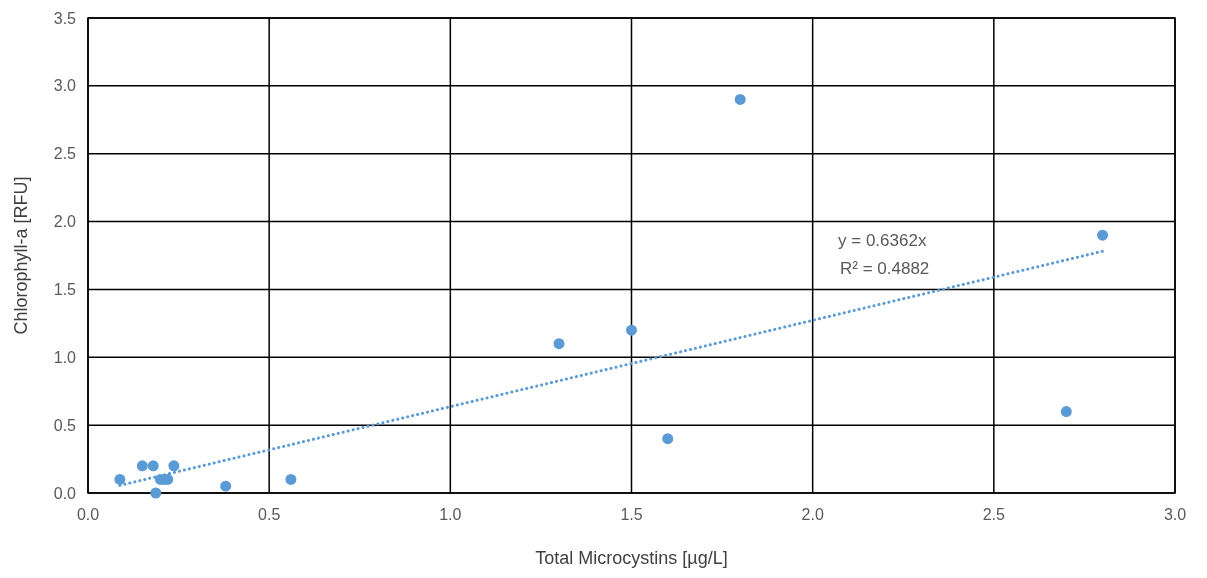 This screenshot has height=578, width=1207. What do you see at coordinates (631, 558) in the screenshot?
I see `x-axis-title: Total Microcystins [µg/L]` at bounding box center [631, 558].